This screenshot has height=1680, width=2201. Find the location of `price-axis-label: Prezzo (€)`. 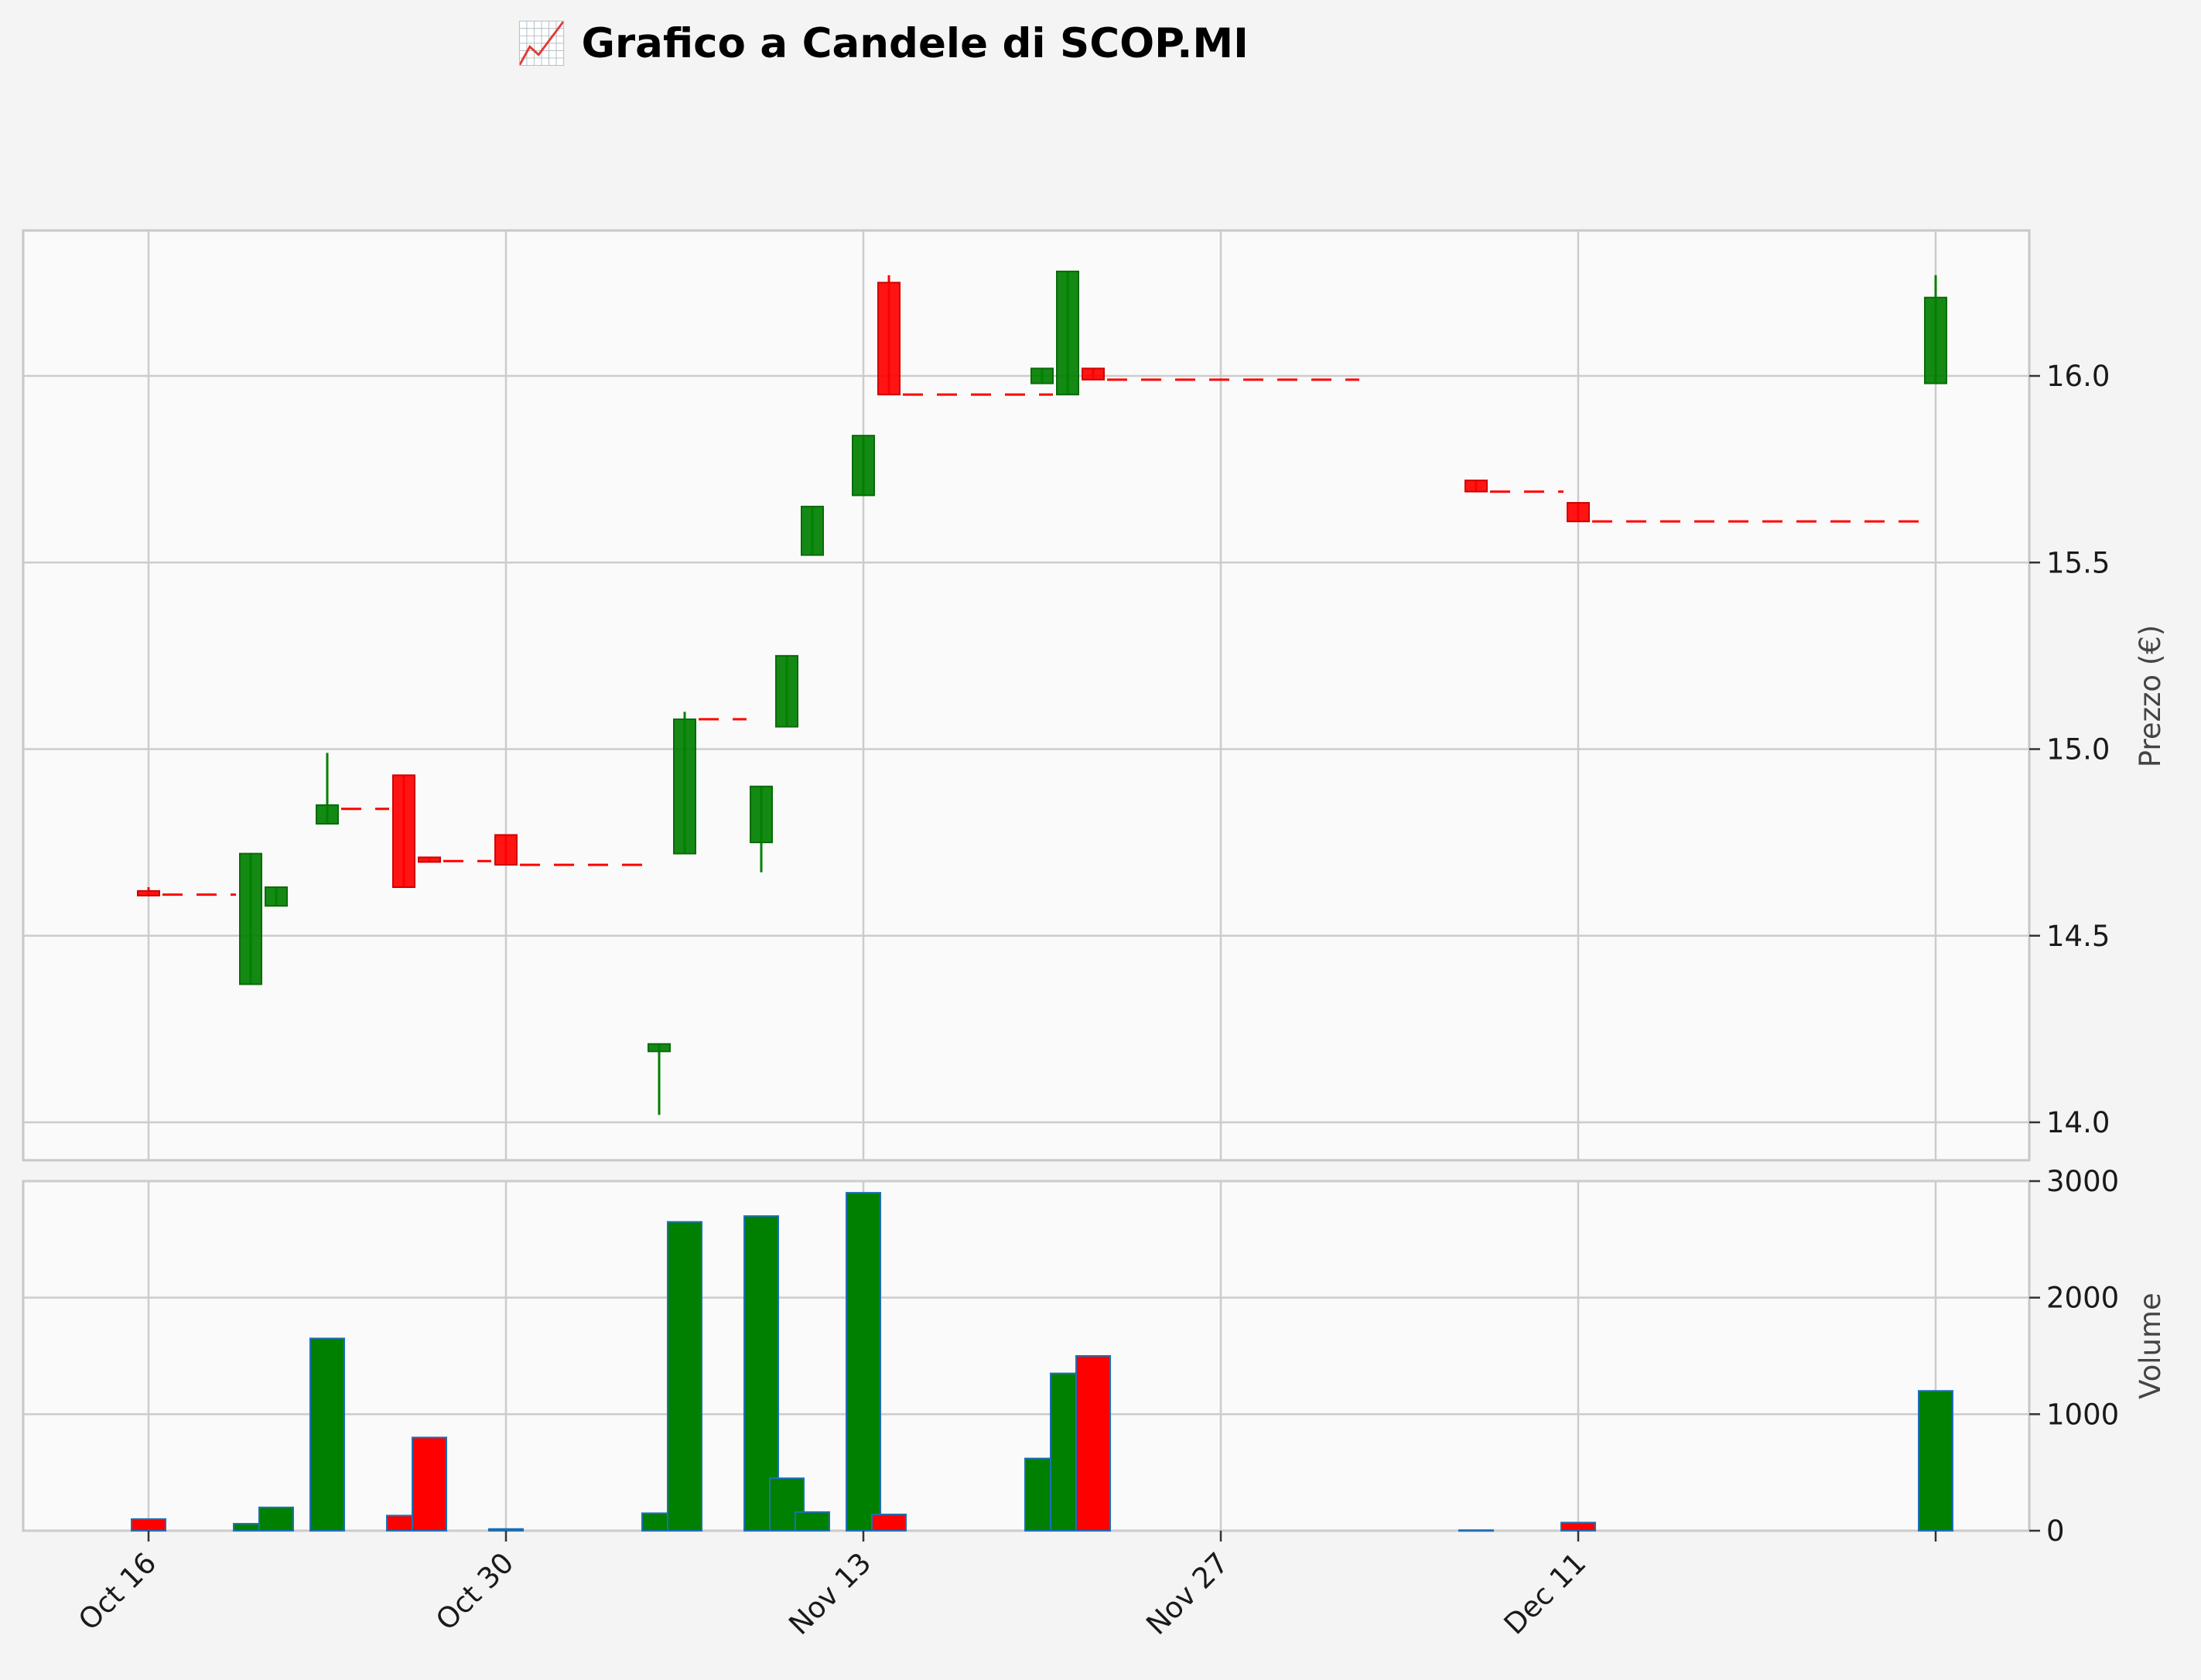

price-axis-label: Prezzo (€) is located at coordinates (2150, 696).